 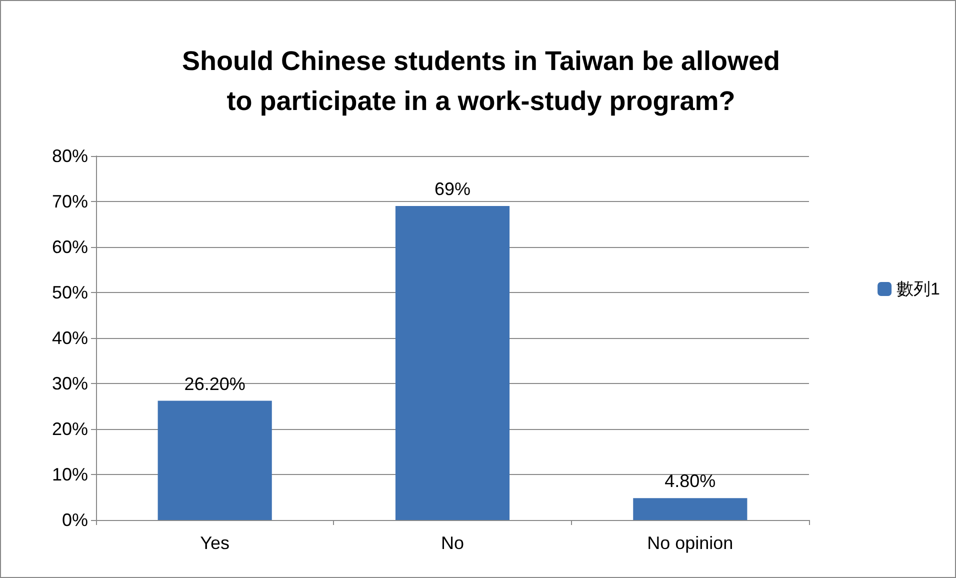 I want to click on y-tick-label: 10%, so click(x=70, y=474).